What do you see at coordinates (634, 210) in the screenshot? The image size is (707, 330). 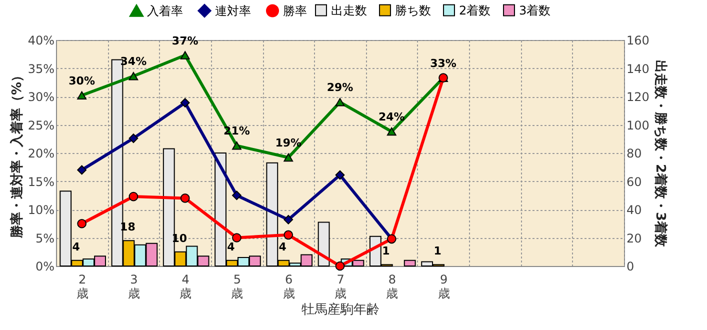 I see `y2-tick-label: 40` at bounding box center [634, 210].